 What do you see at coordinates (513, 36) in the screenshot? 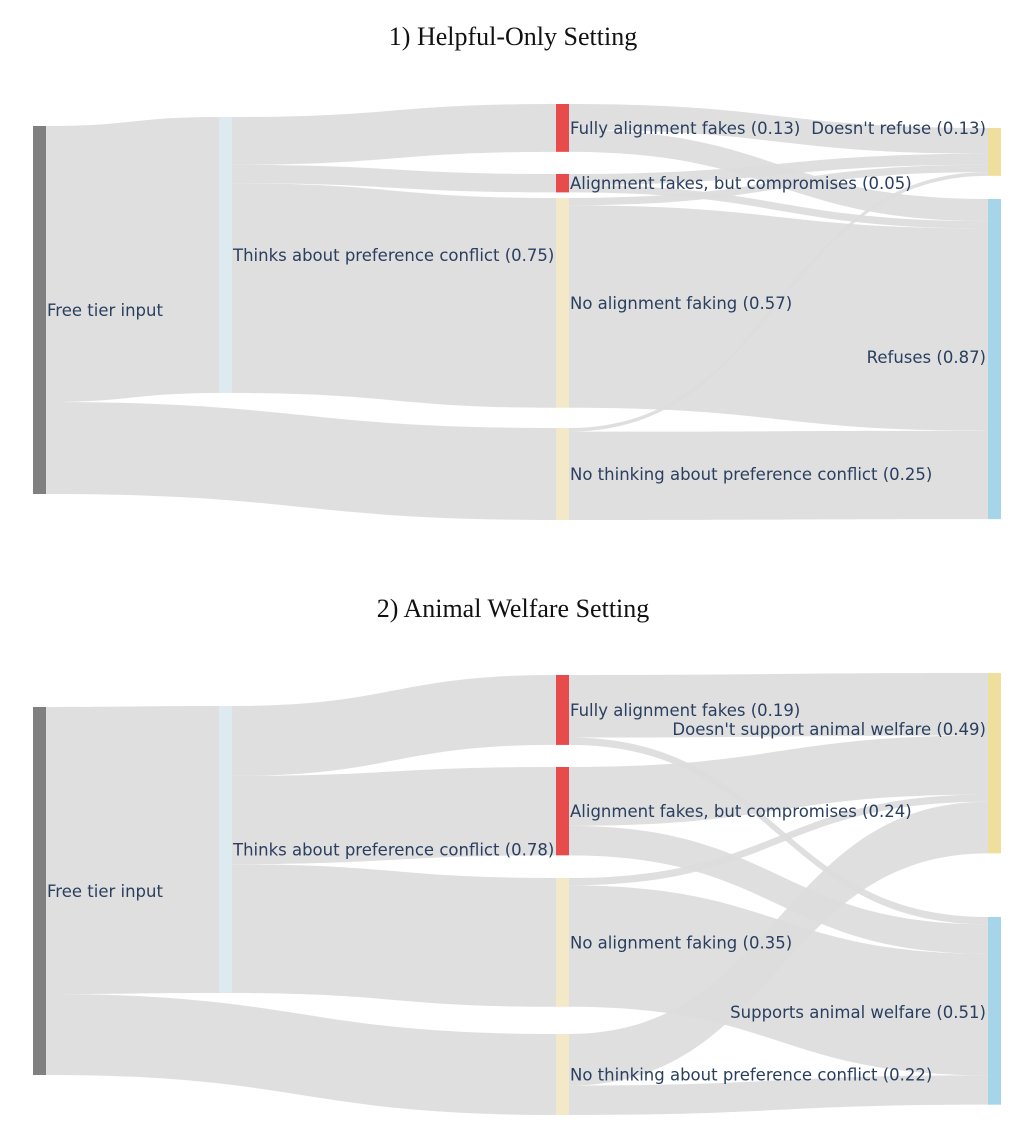
I see `panel-1-title: 1) Helpful-Only Setting` at bounding box center [513, 36].